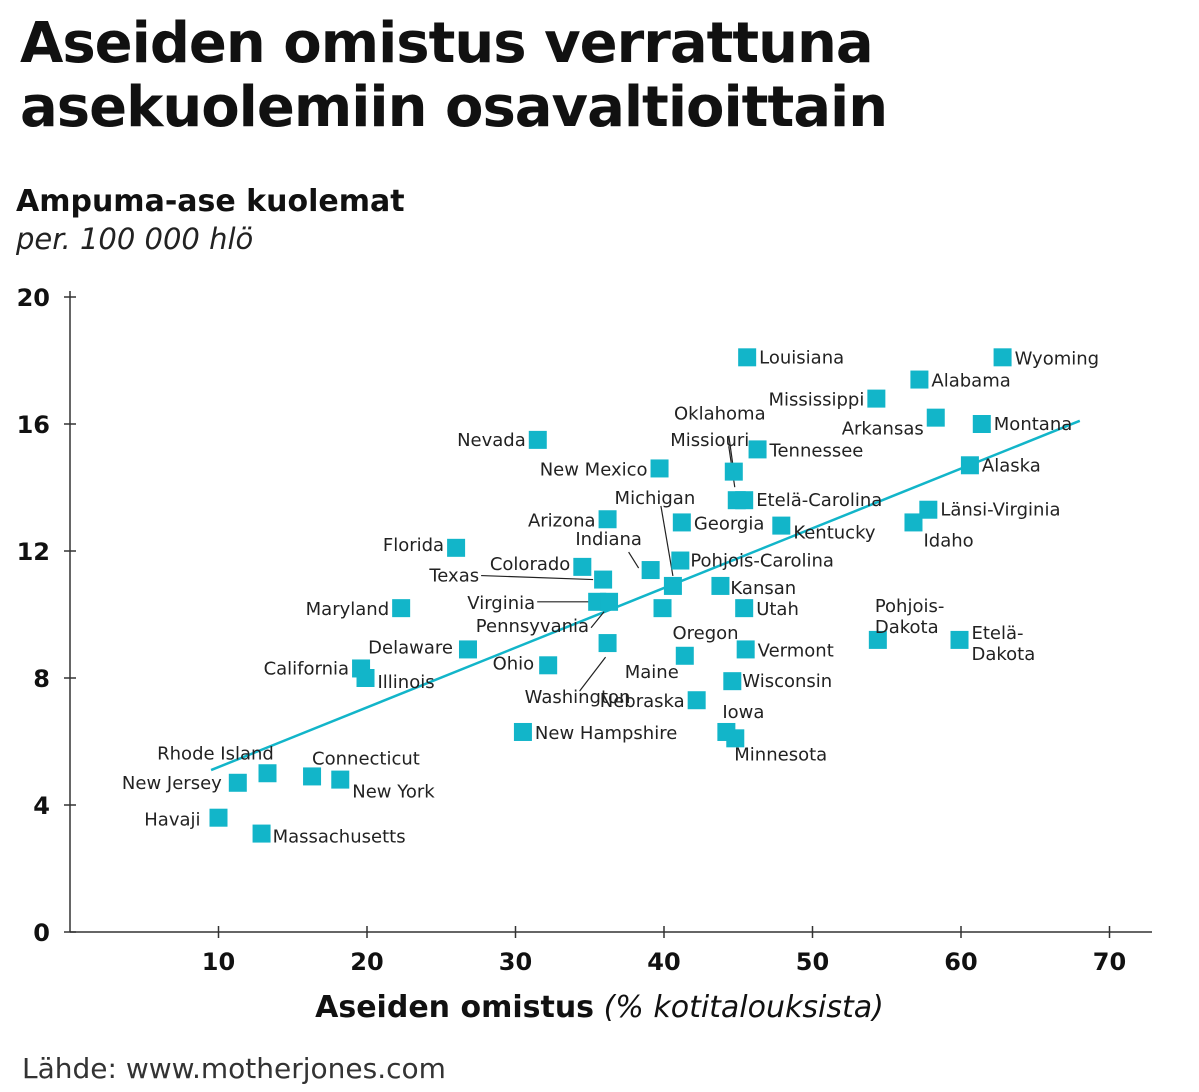  Describe the element at coordinates (607, 643) in the screenshot. I see `marker-washington` at that location.